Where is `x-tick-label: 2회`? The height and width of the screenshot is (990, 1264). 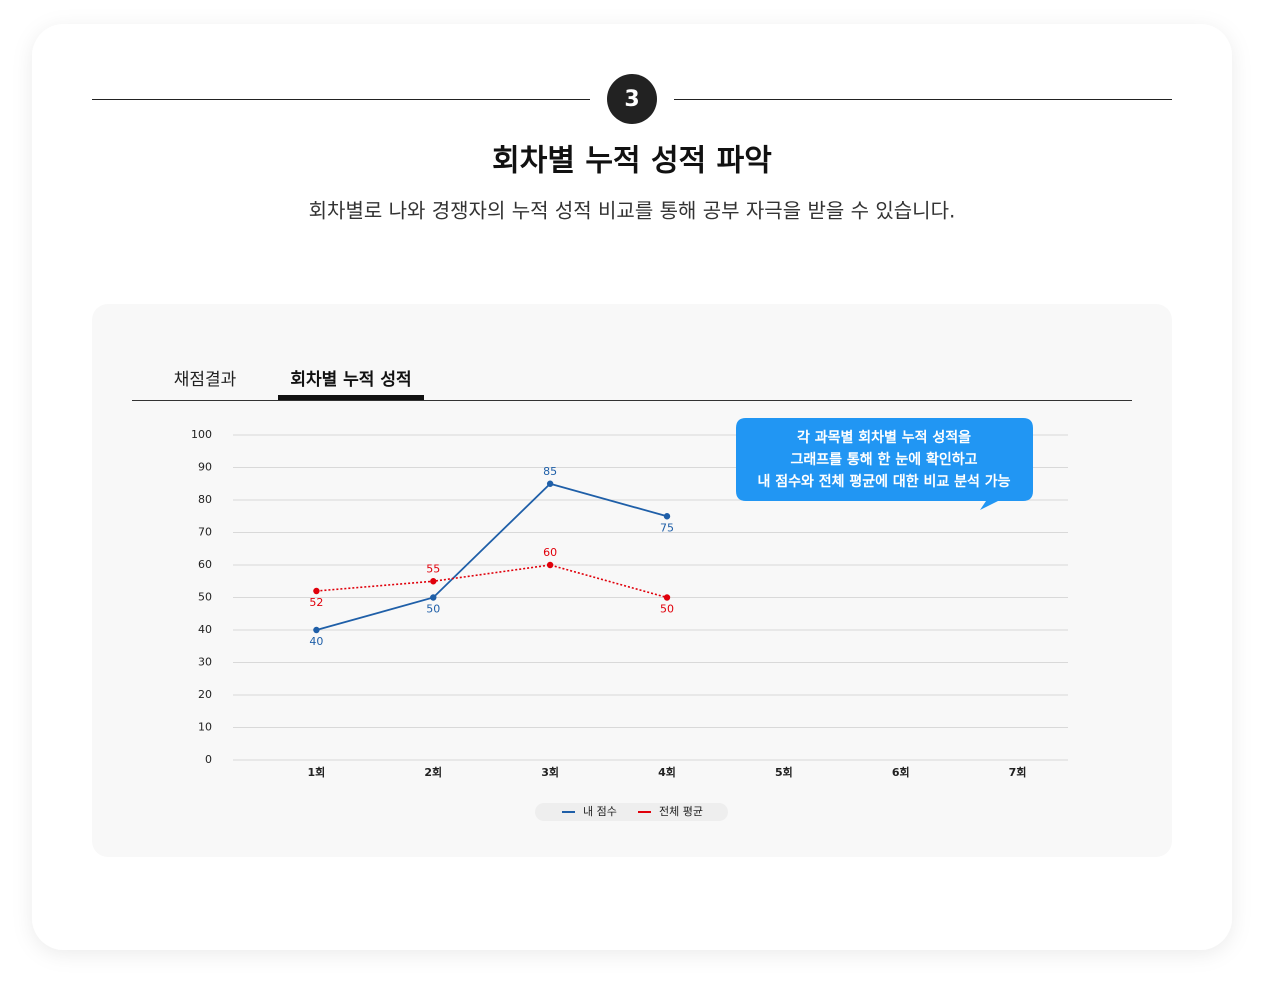
x-tick-label: 2회 is located at coordinates (433, 772).